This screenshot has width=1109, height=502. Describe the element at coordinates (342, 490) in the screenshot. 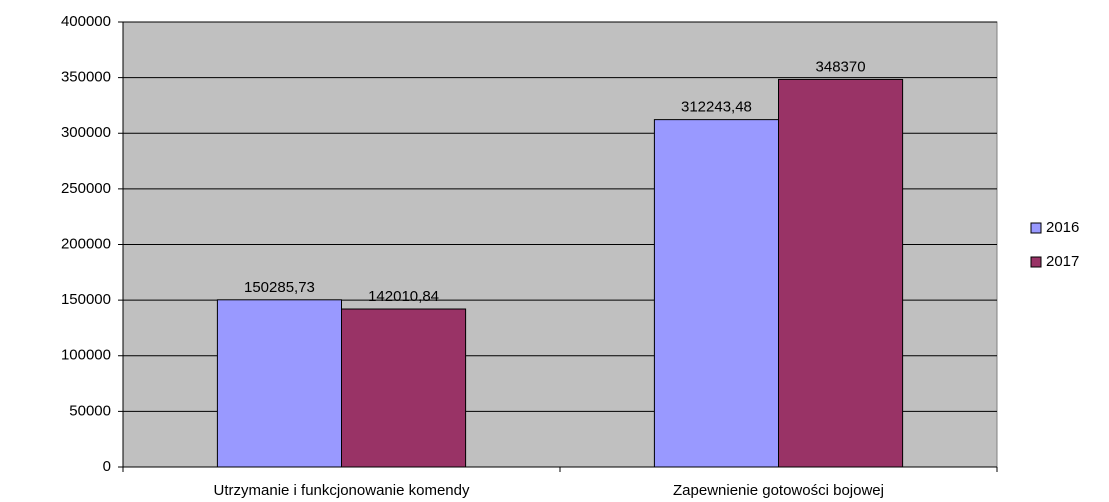

I see `x-tick-label: Utrzymanie i funkcjonowanie komendy` at that location.